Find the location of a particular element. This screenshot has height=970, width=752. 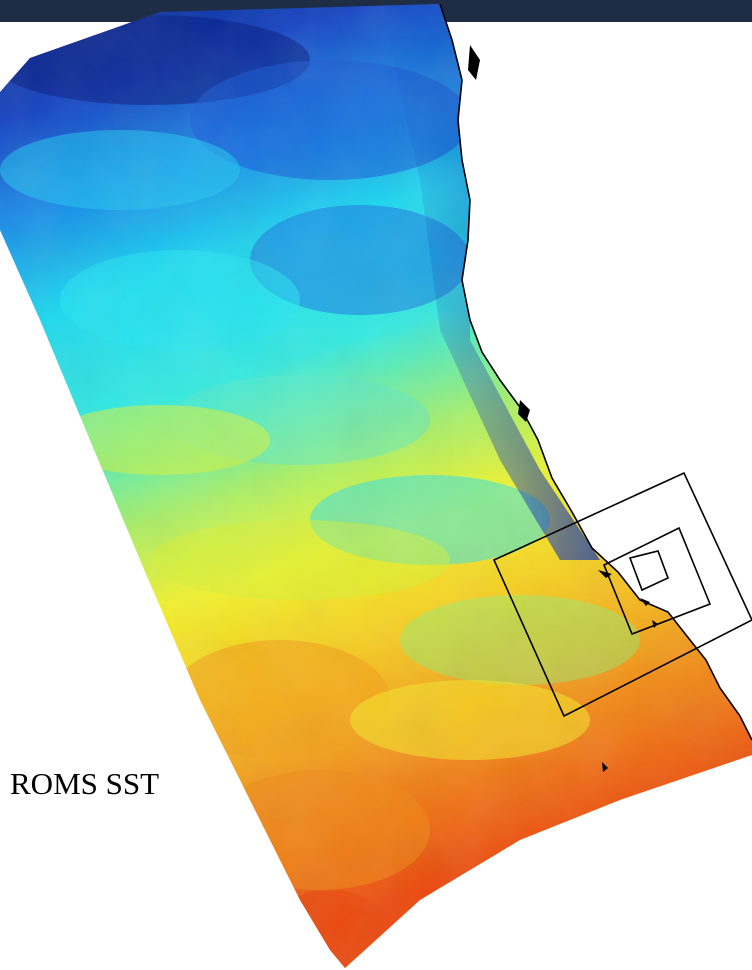

nested-grid-boxes is located at coordinates (622, 594).